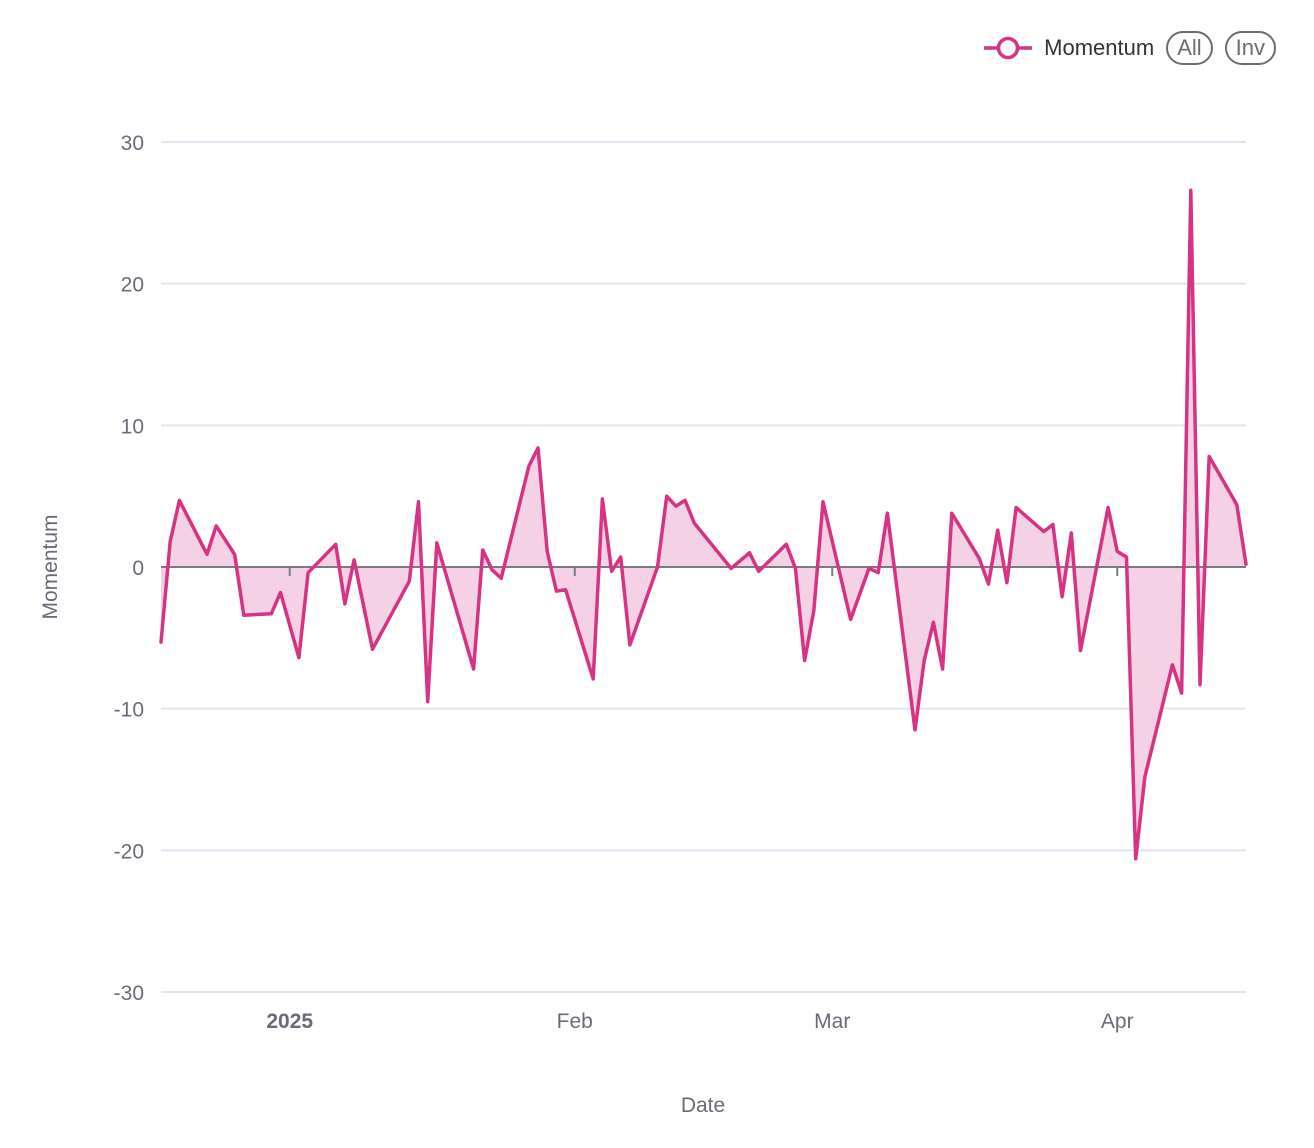 The width and height of the screenshot is (1314, 1148). Describe the element at coordinates (1250, 48) in the screenshot. I see `inv-button: Inv` at that location.